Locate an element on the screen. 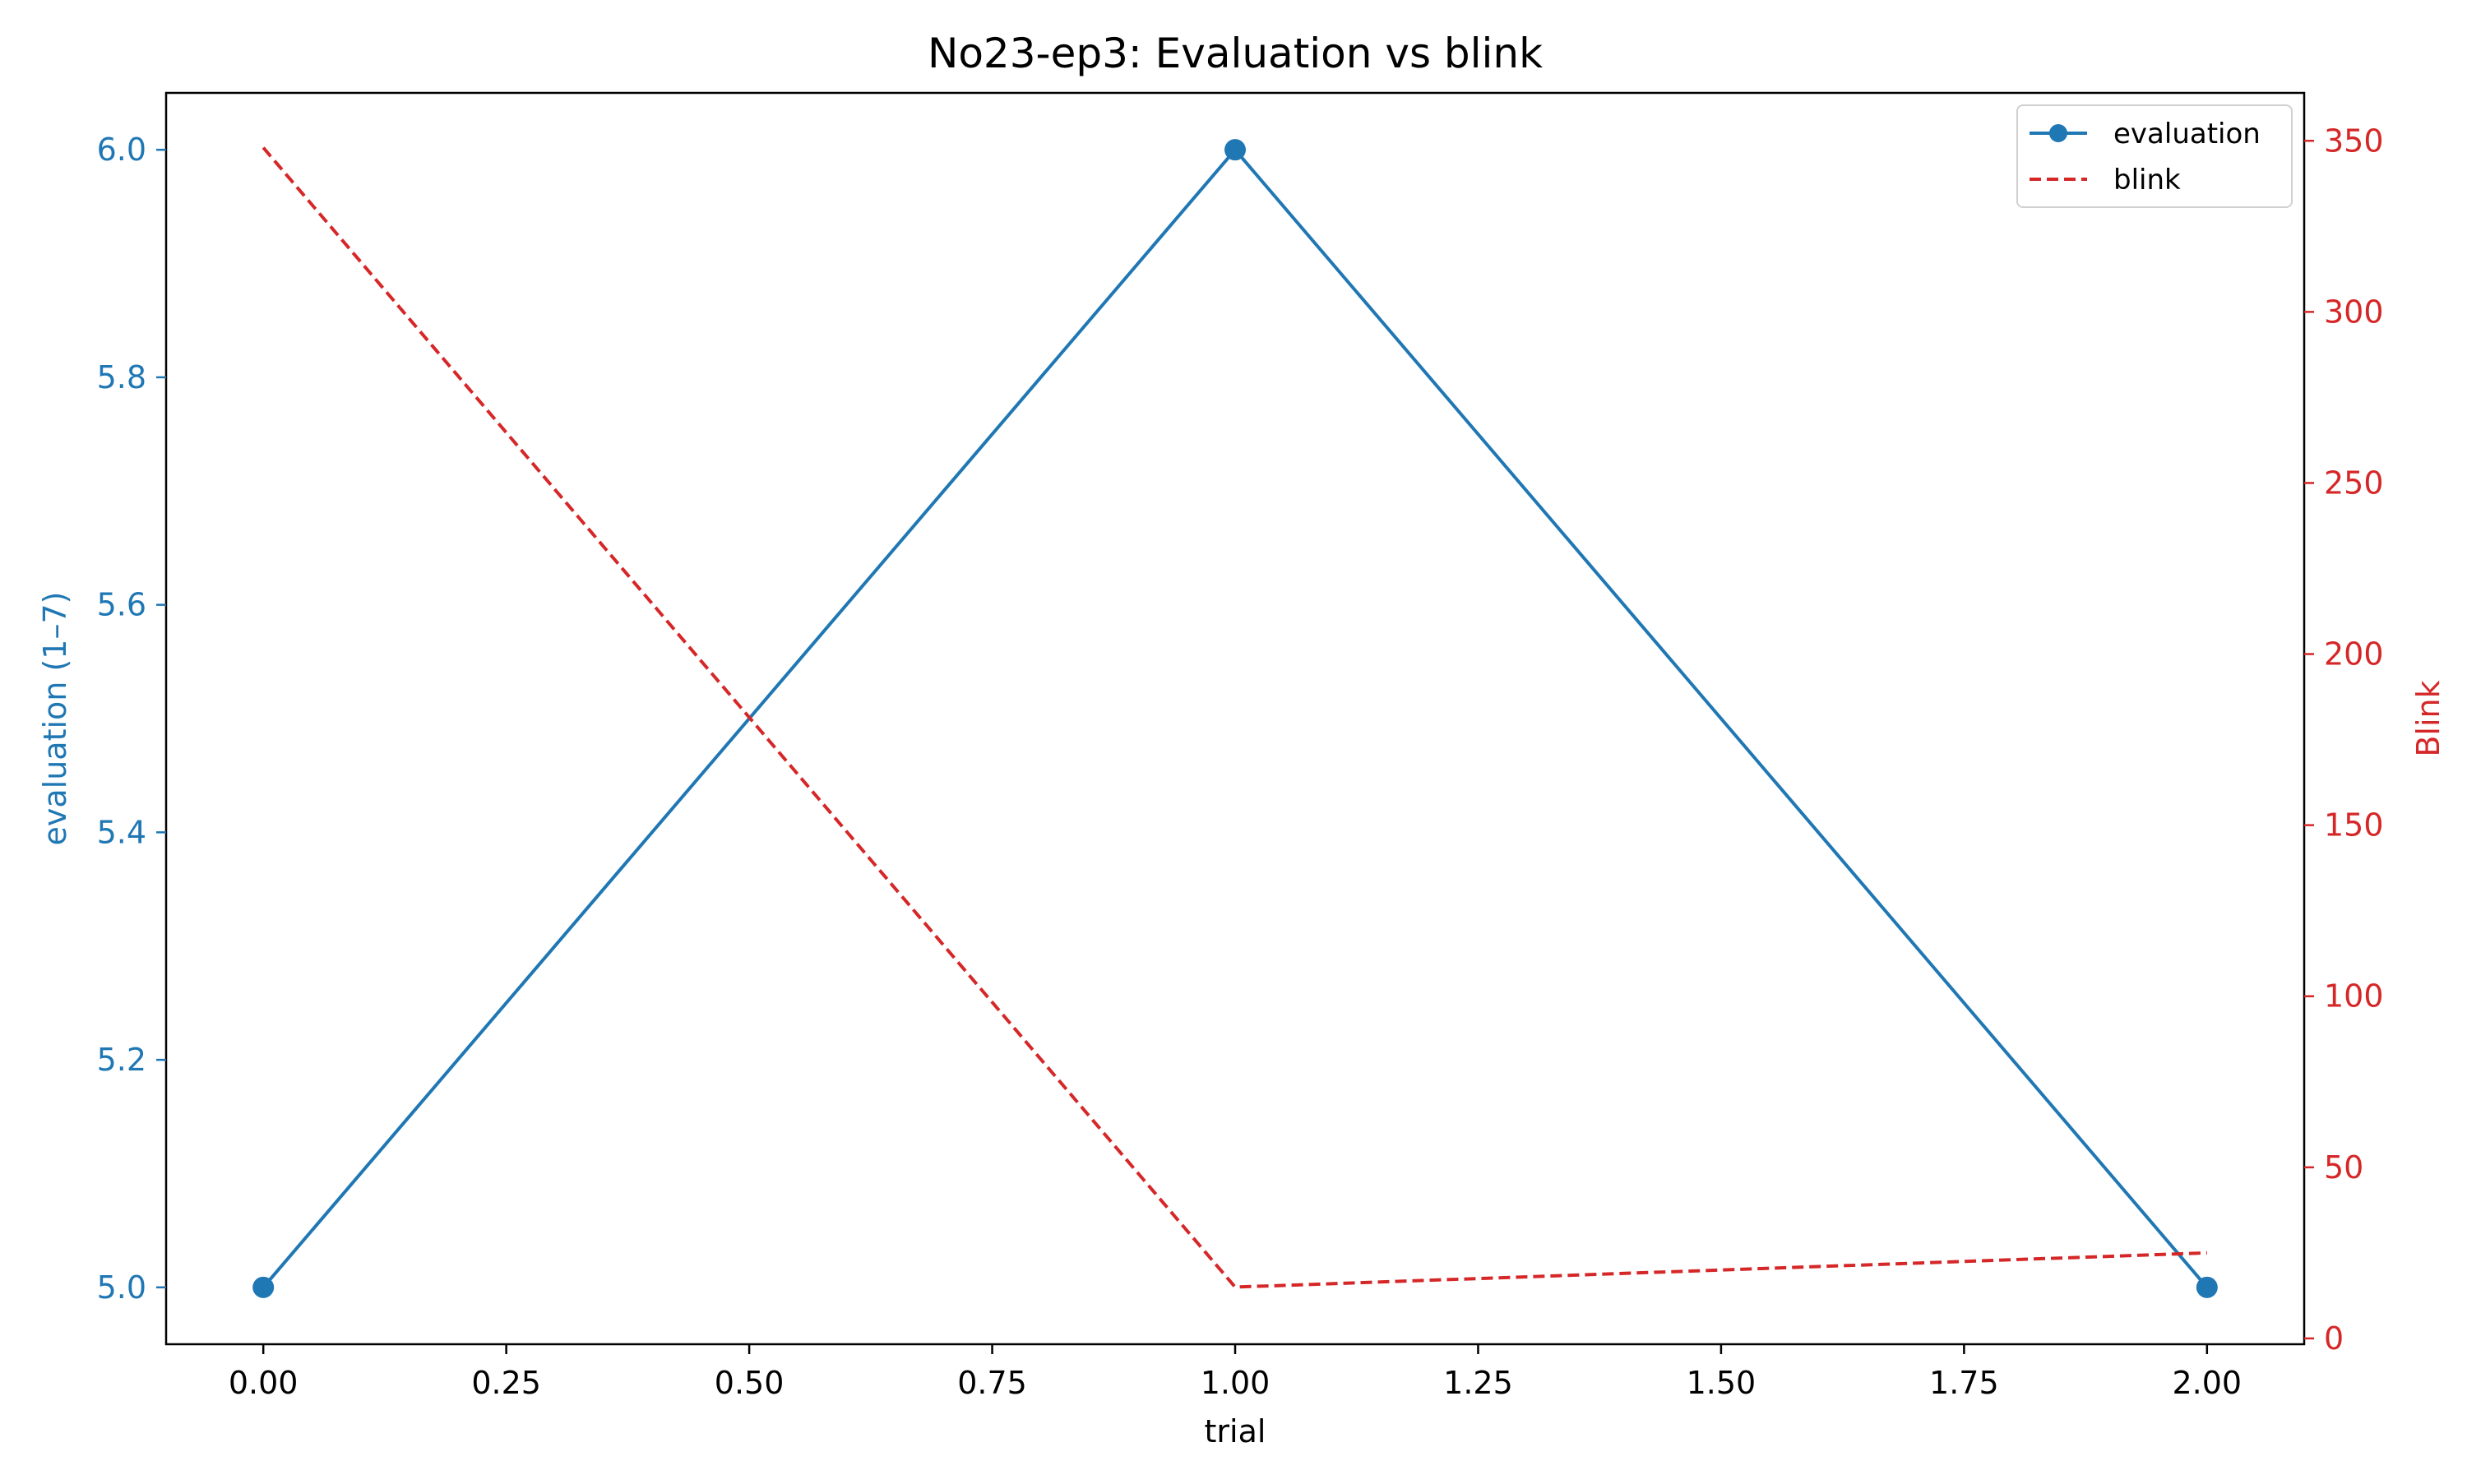 The width and height of the screenshot is (2467, 1484). legend-evaluation-label: evaluation is located at coordinates (2187, 134).